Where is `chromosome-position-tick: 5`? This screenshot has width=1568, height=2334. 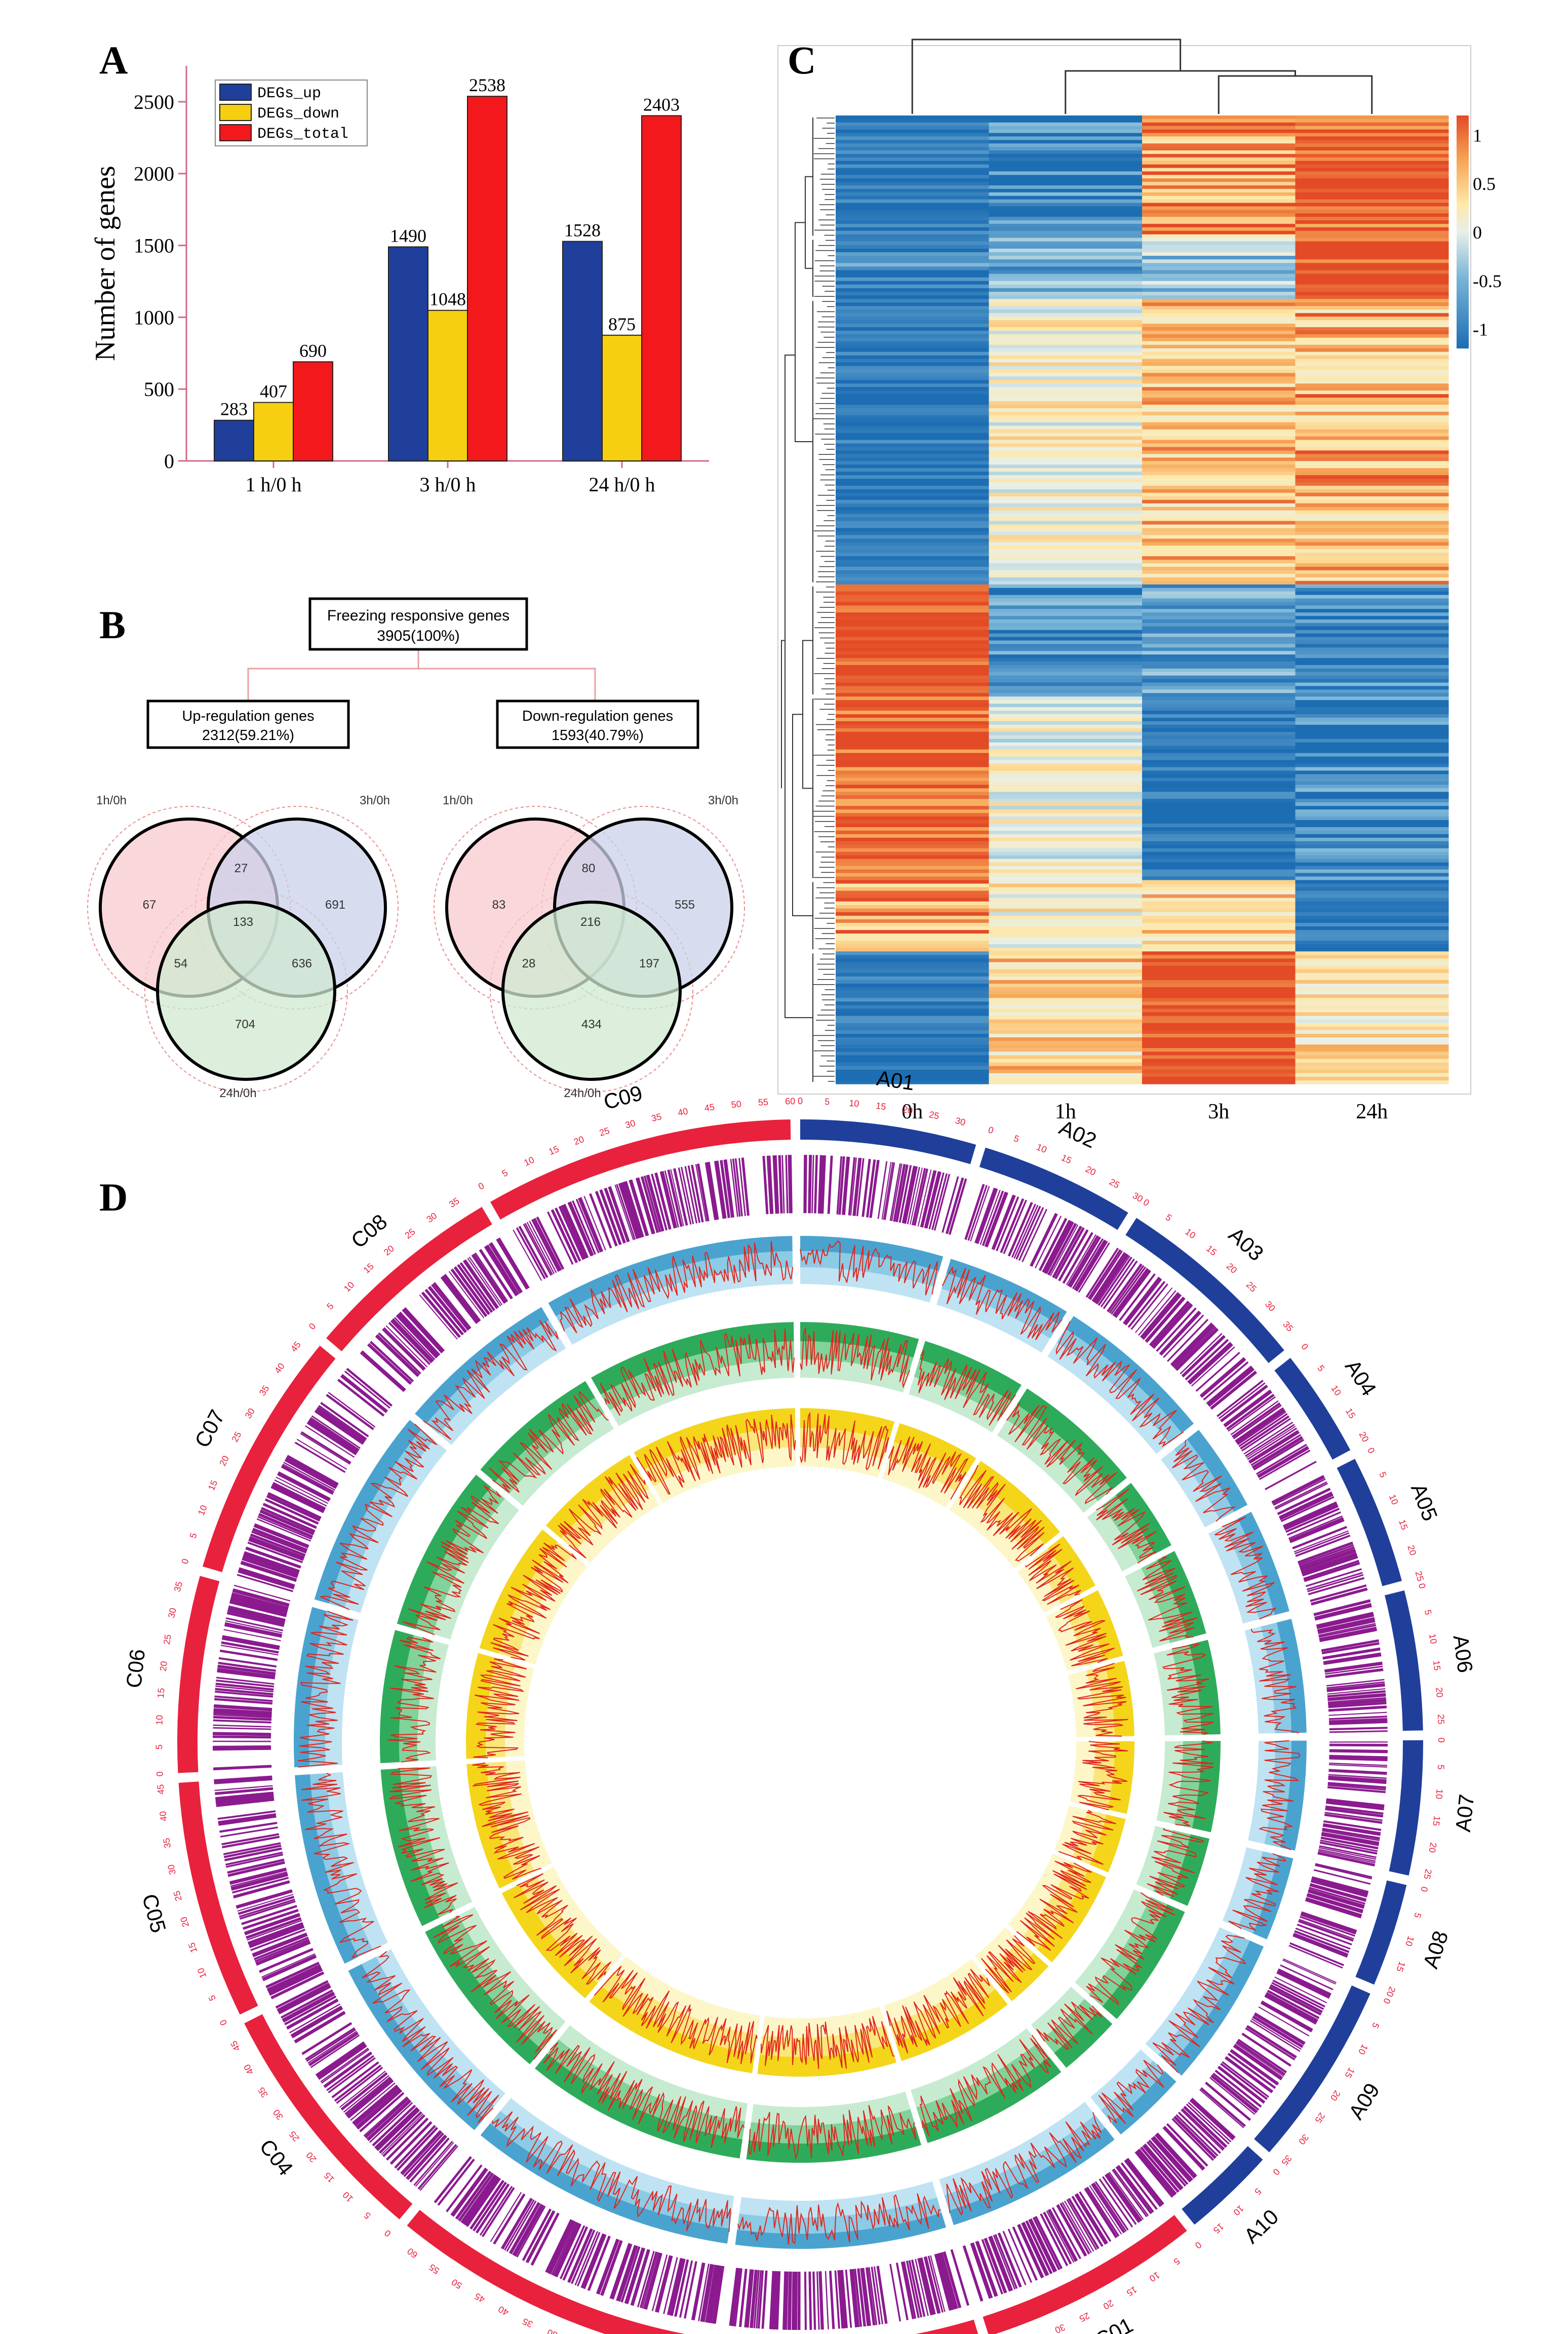 chromosome-position-tick: 5 is located at coordinates (1016, 1138).